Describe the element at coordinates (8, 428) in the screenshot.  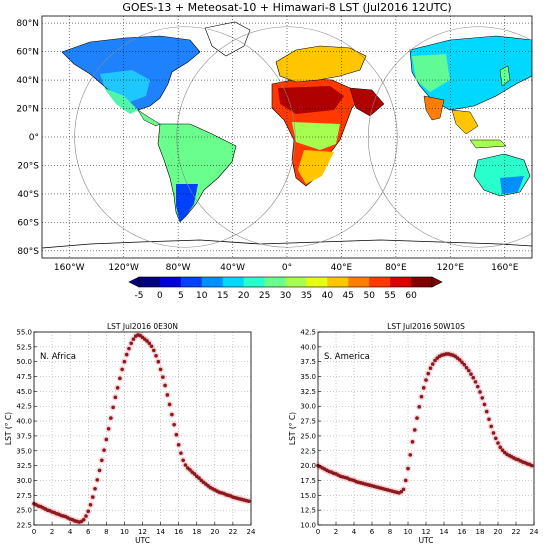
I see `y-axis-label: LST (° C)` at that location.